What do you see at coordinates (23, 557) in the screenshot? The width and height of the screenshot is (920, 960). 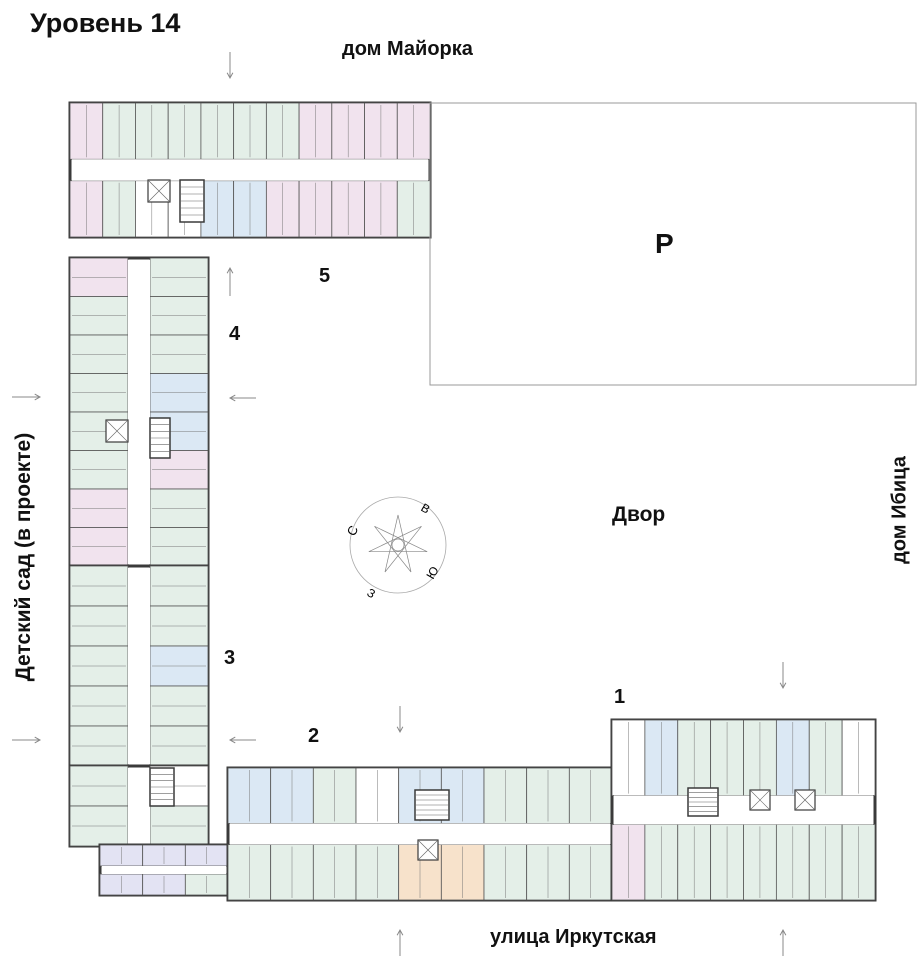 I see `west-neighbor-label: Детский сад (в проекте)` at bounding box center [23, 557].